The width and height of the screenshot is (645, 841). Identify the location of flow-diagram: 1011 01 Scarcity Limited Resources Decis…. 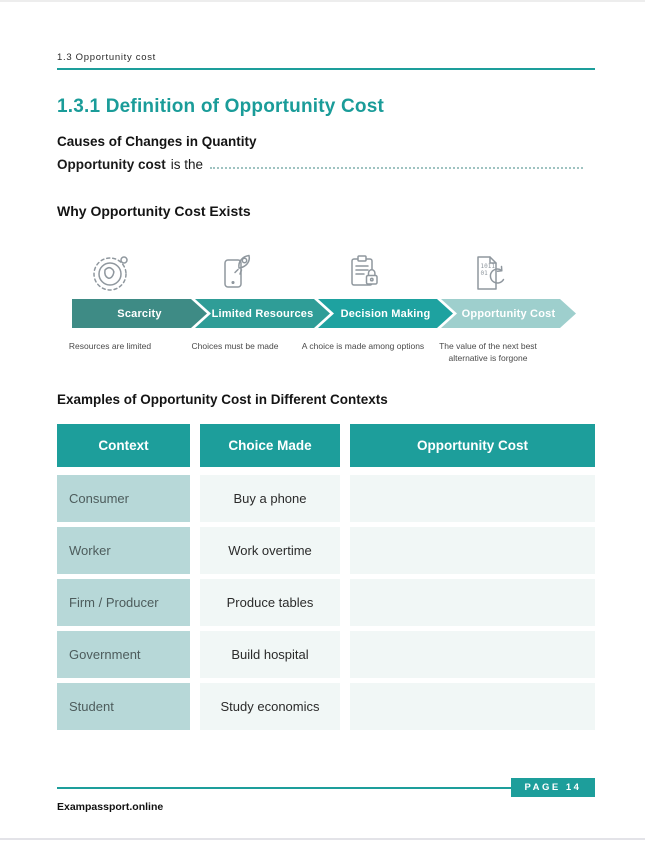
(326, 312).